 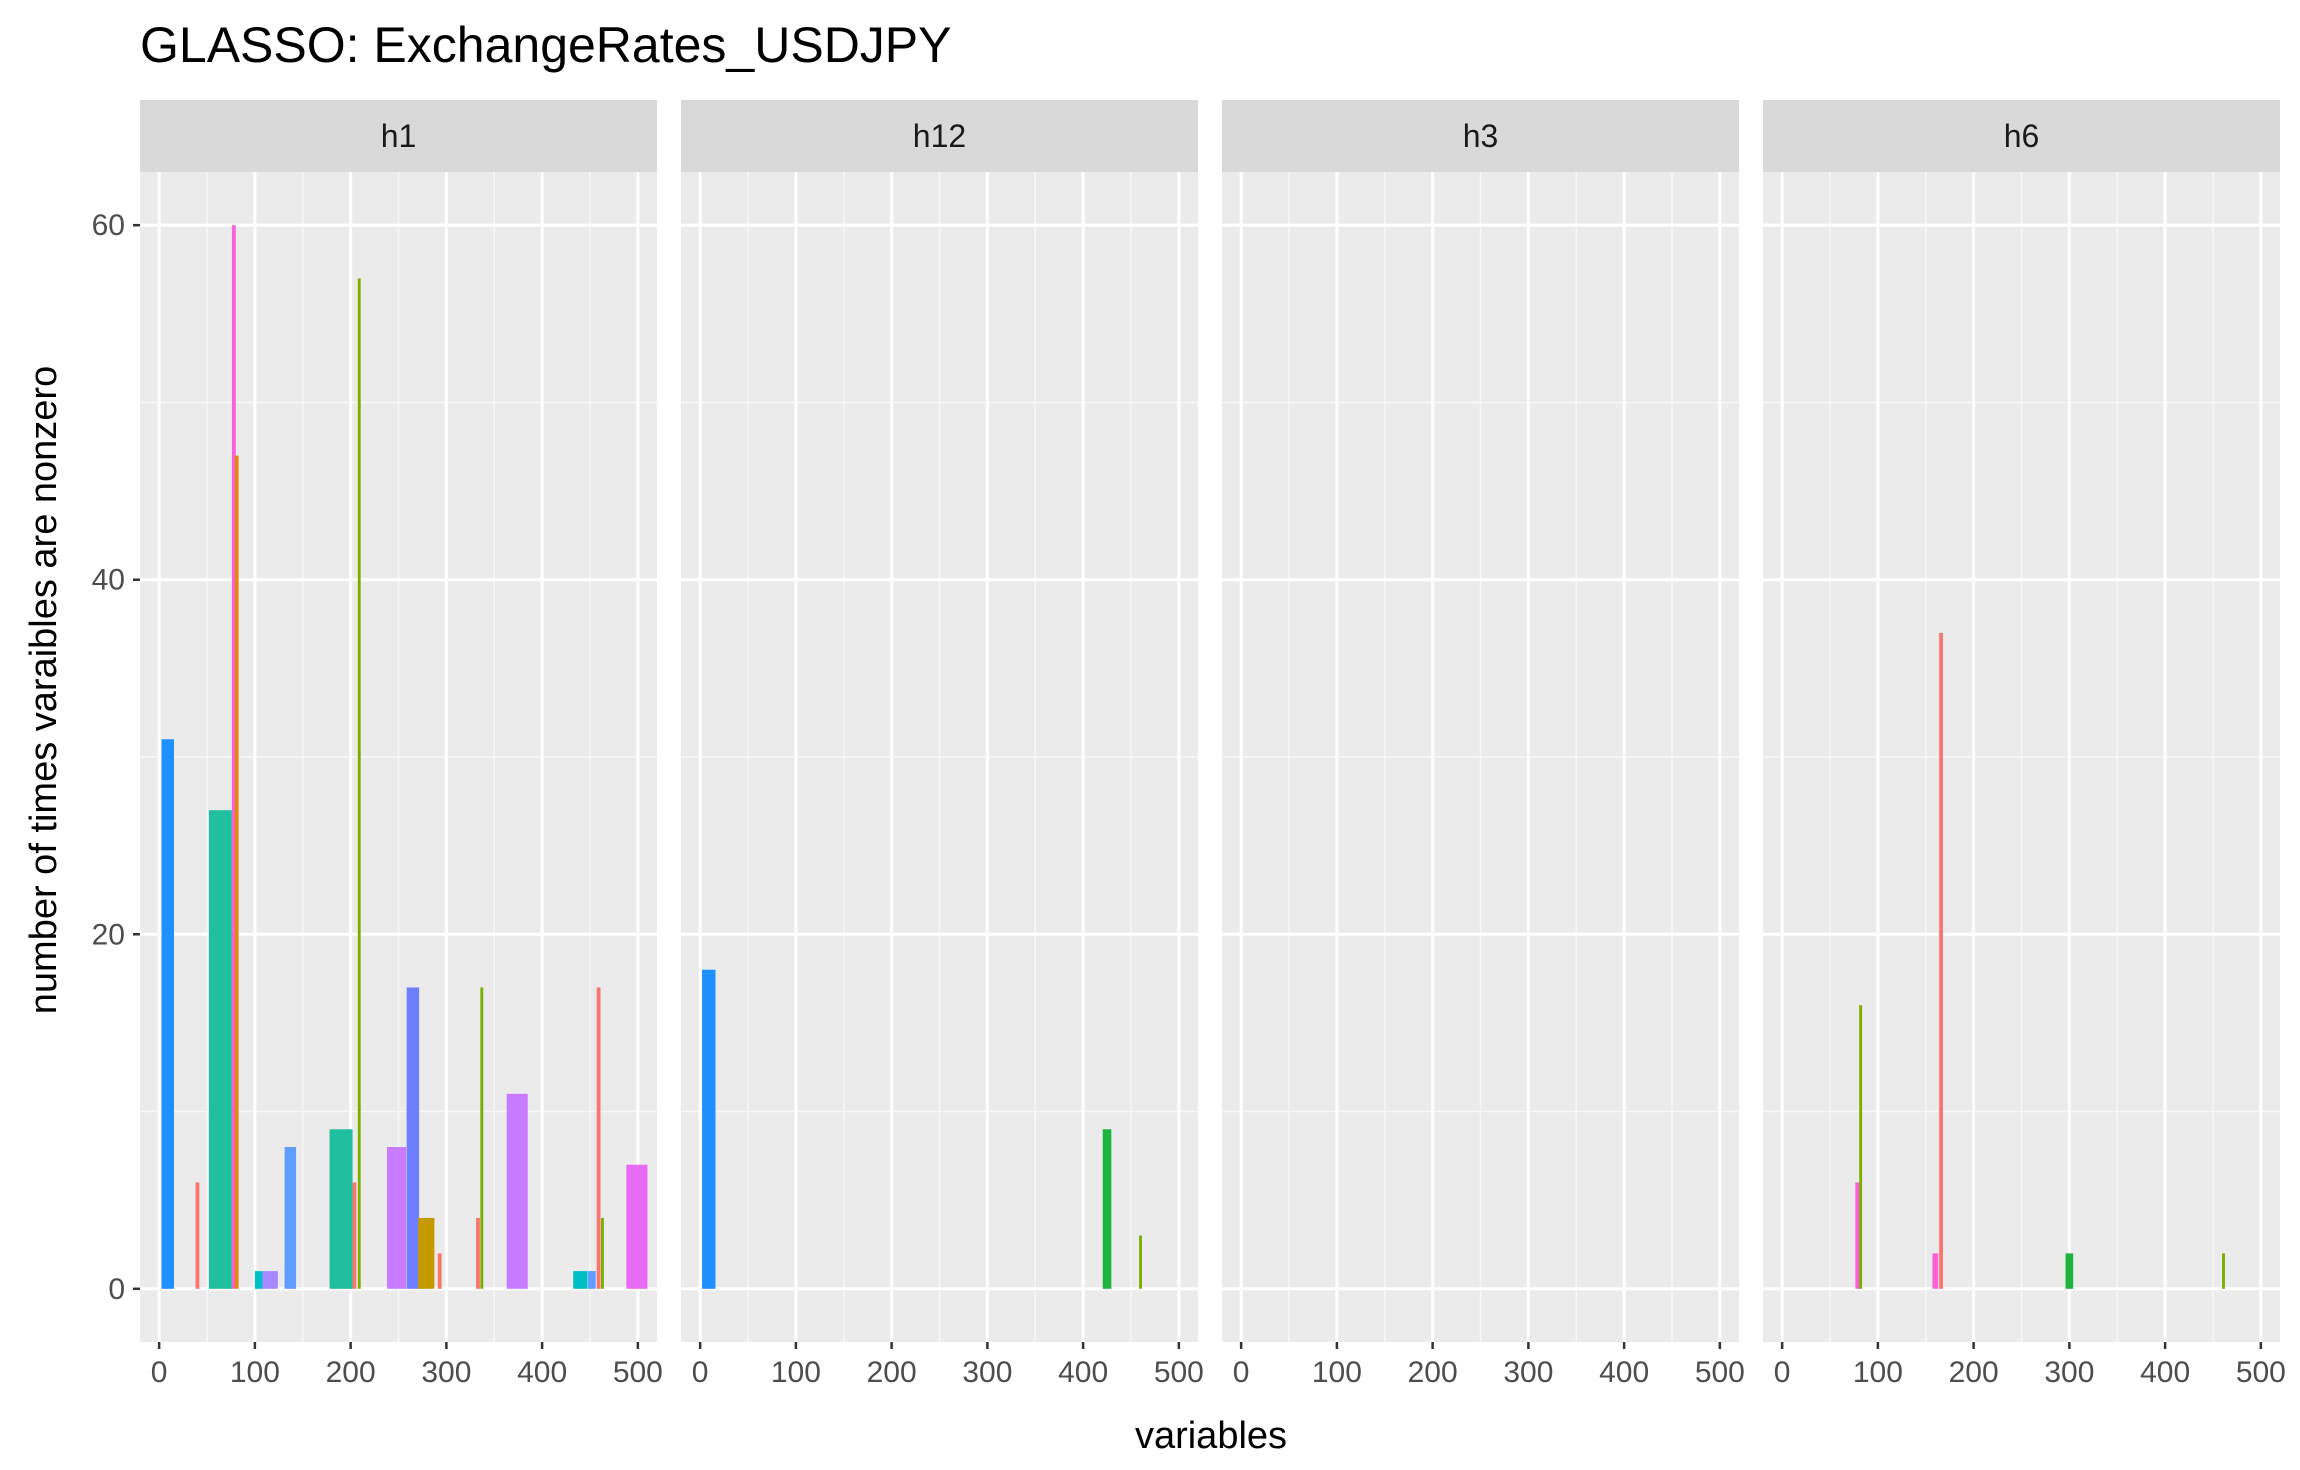 What do you see at coordinates (108, 934) in the screenshot?
I see `y-tick-label: 20` at bounding box center [108, 934].